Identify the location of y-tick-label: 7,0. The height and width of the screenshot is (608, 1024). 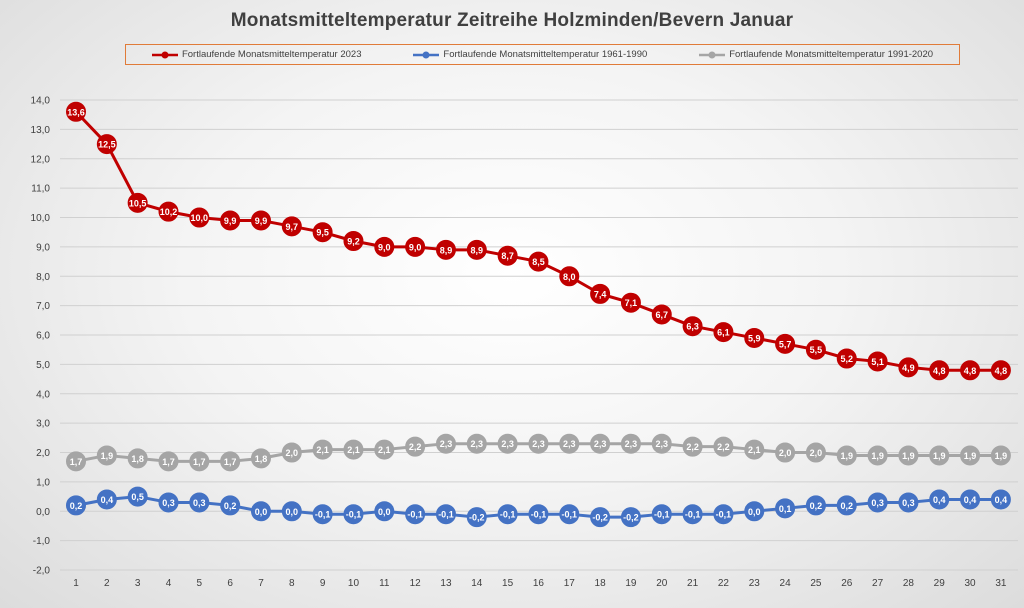
(43, 306).